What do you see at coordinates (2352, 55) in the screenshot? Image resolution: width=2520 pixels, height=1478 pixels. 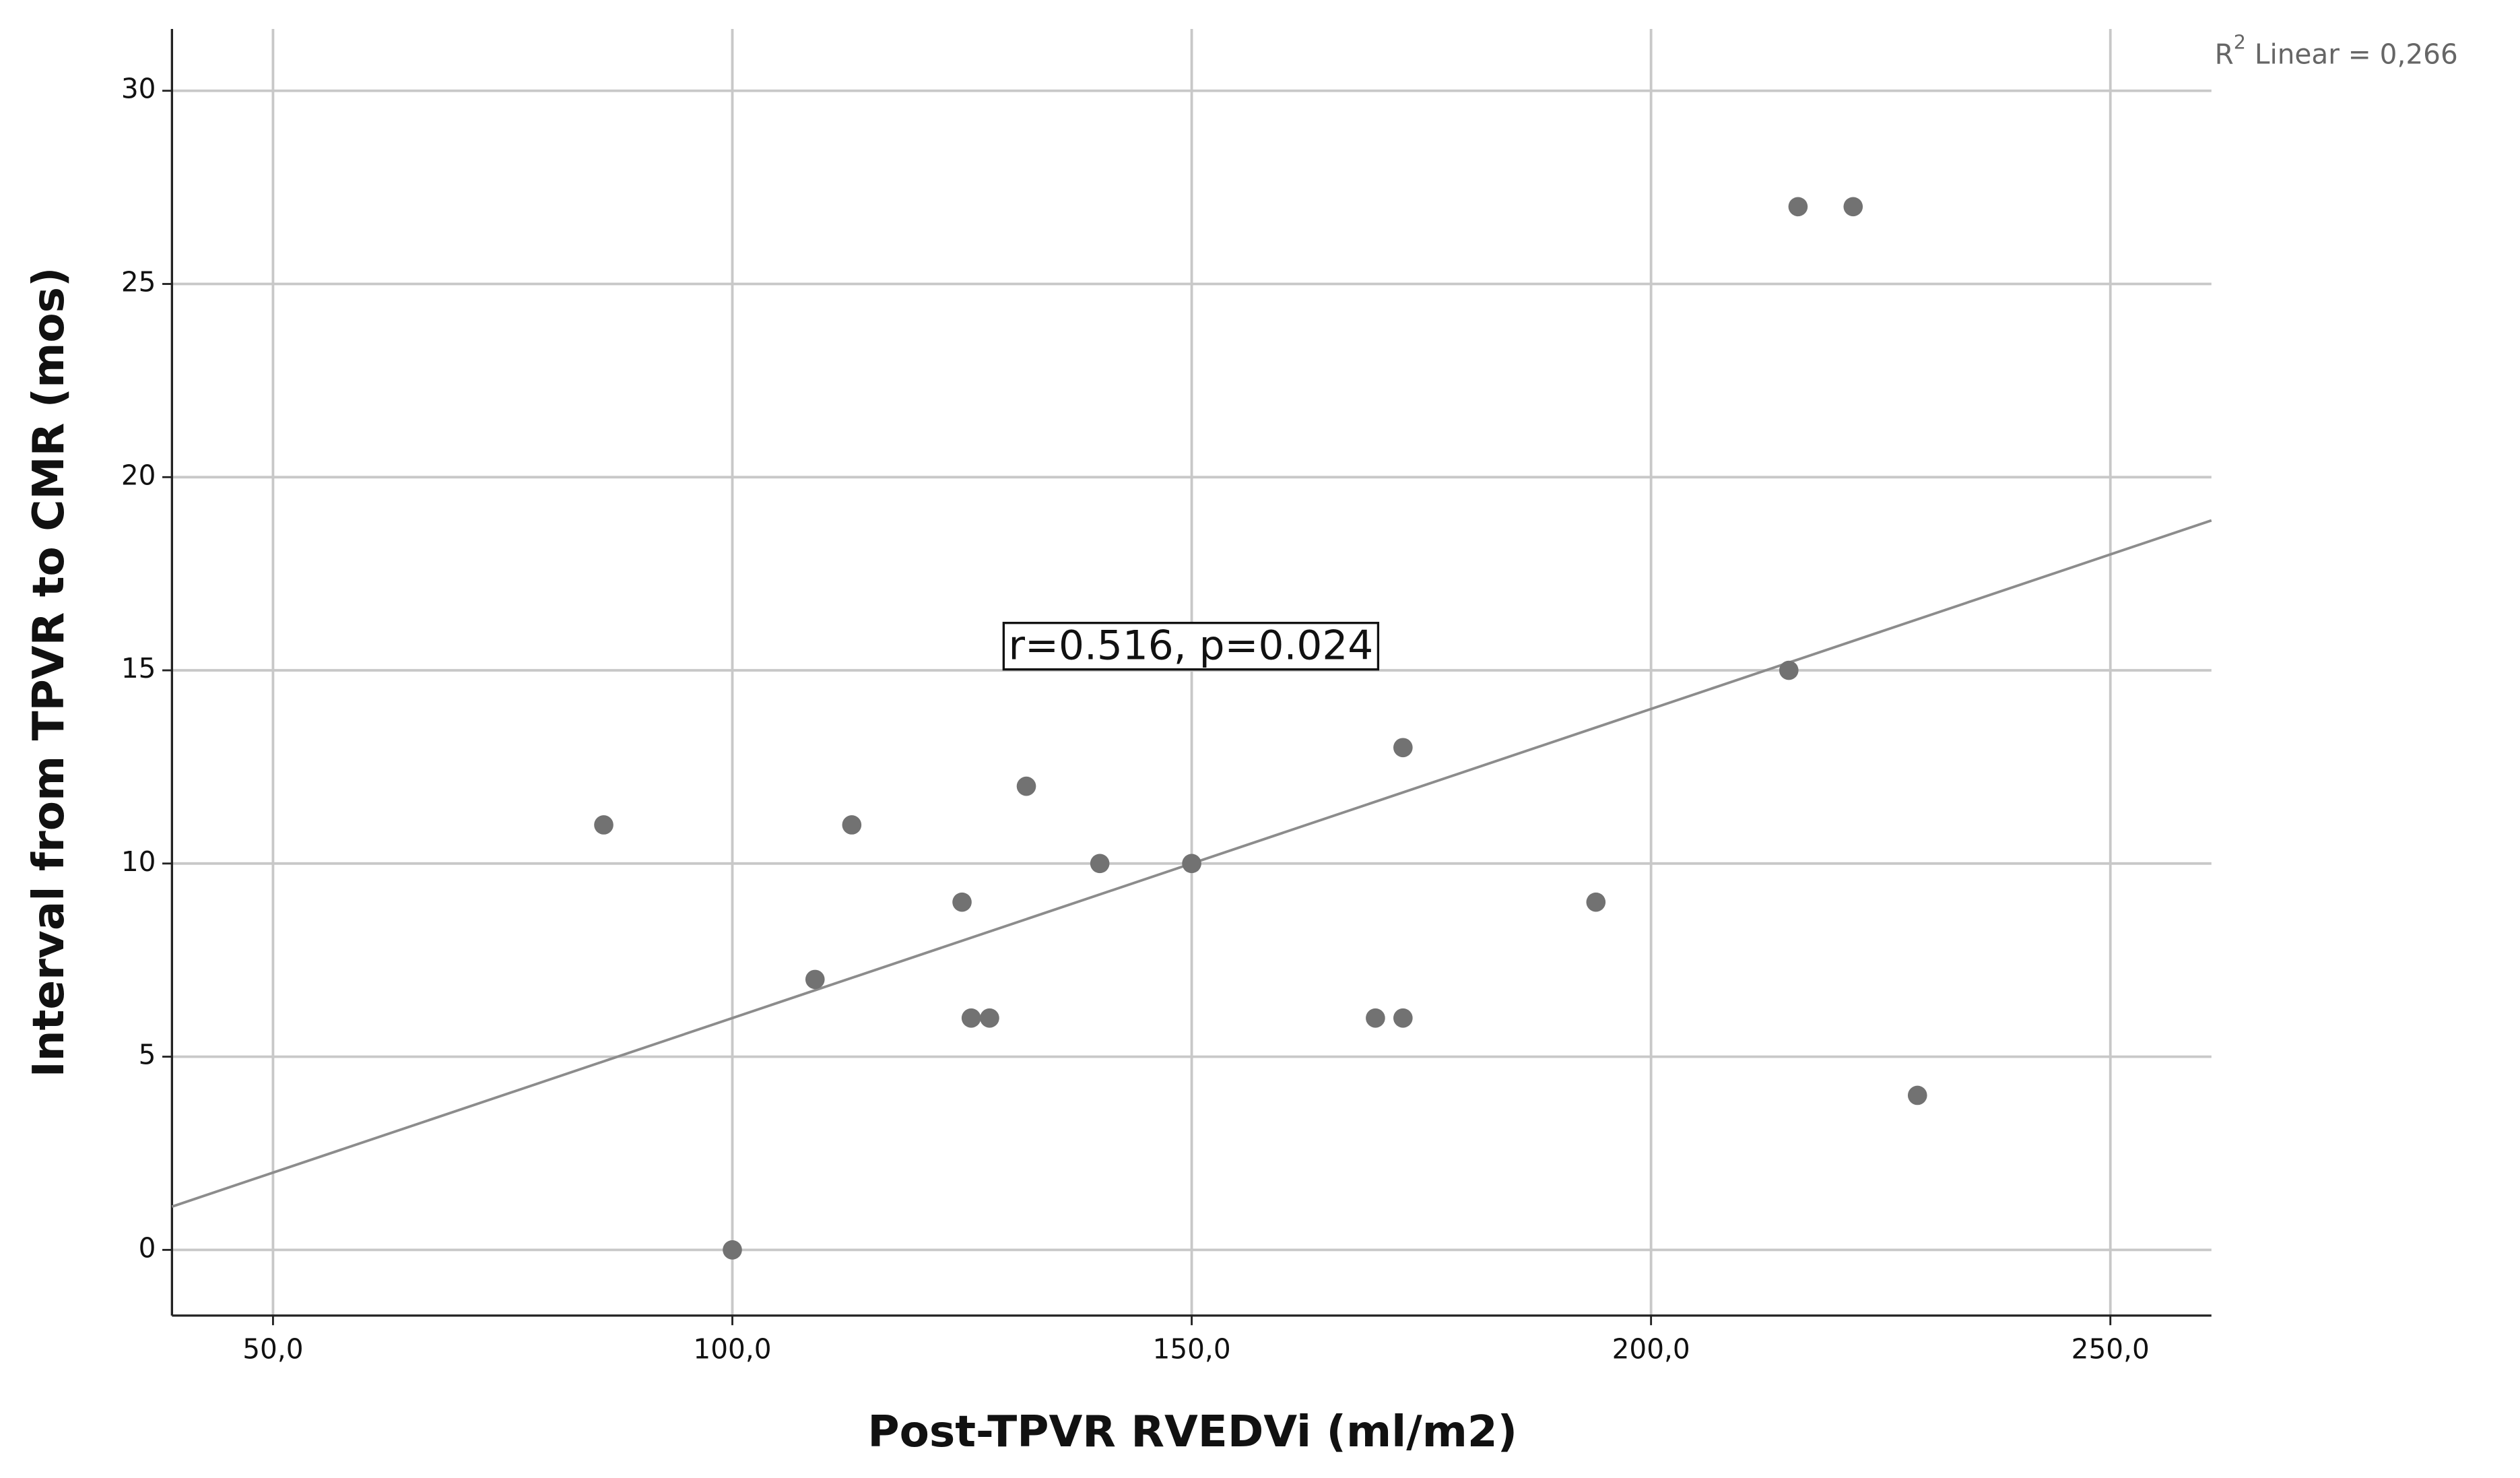 I see `r2-rest: Linear = 0,266` at bounding box center [2352, 55].